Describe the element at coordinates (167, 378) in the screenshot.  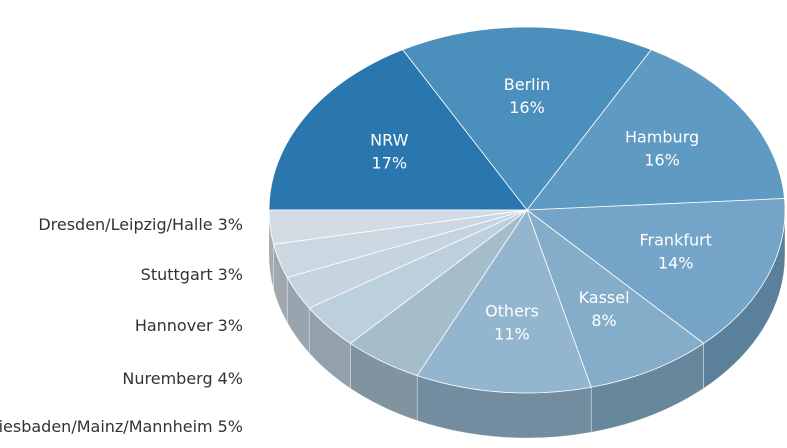
I see `outside-label-name: Nuremberg` at that location.